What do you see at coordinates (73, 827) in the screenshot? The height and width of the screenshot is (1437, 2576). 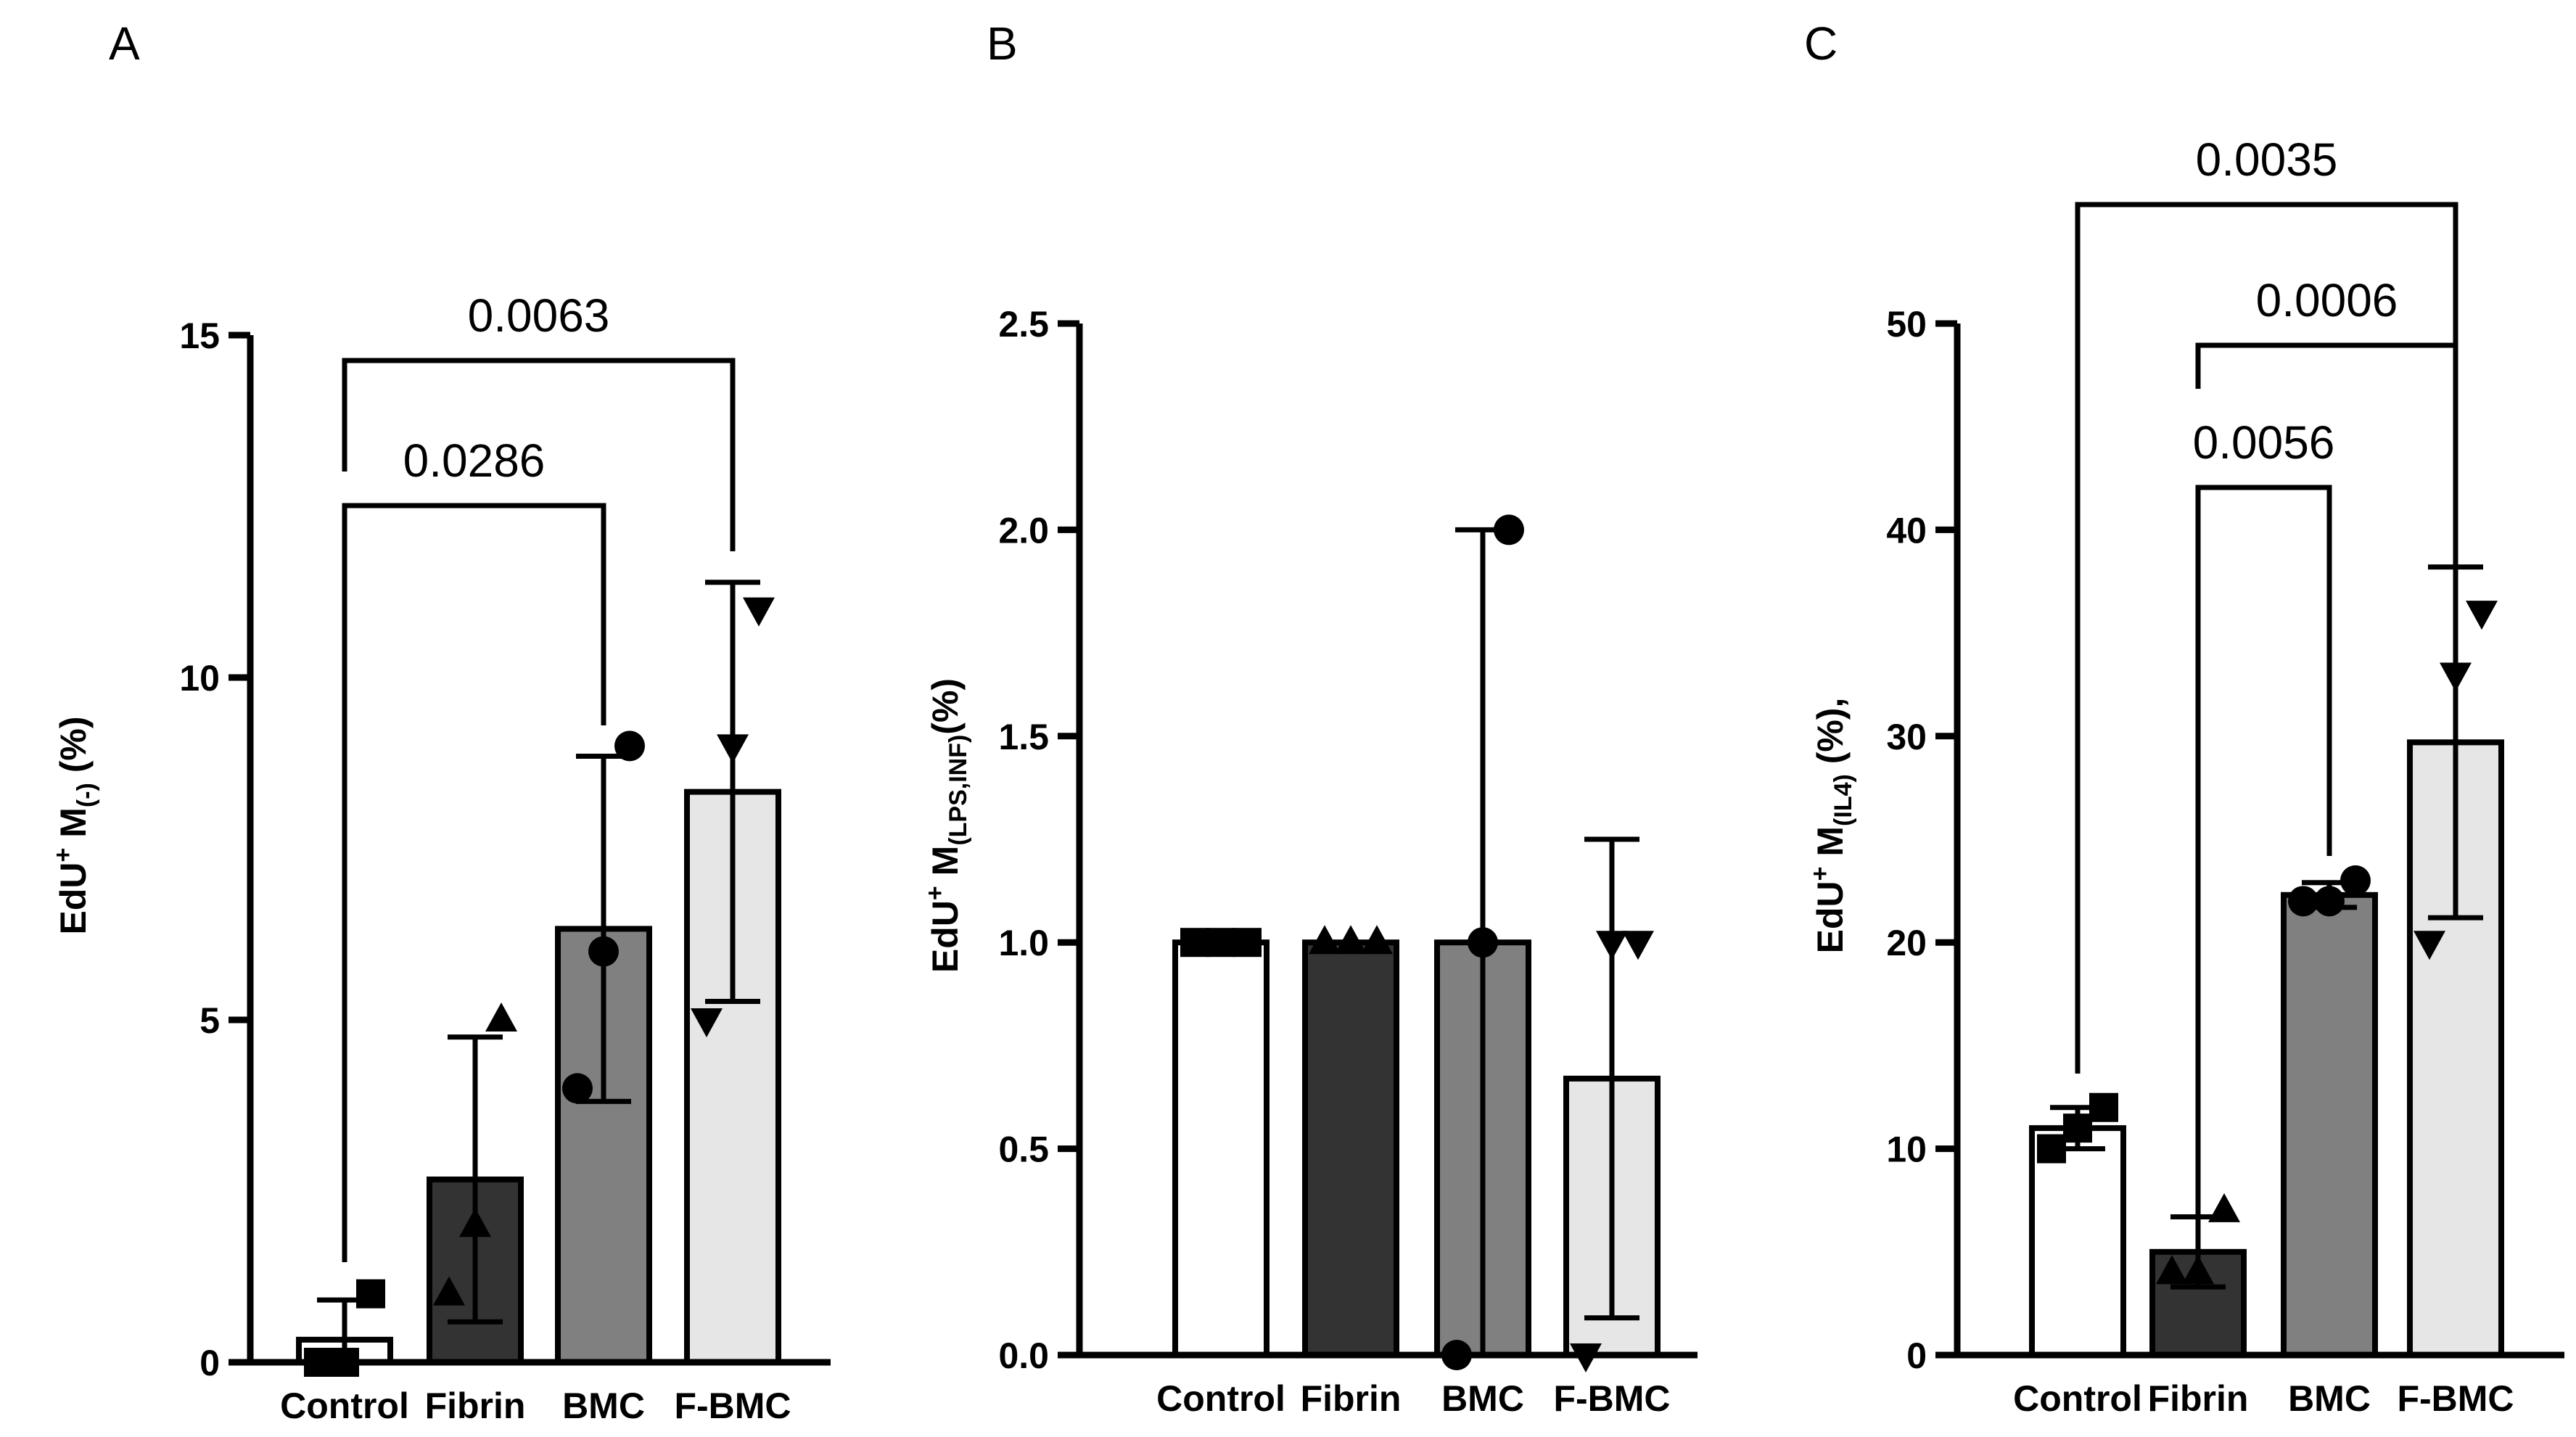 I see `panel-a-ylabel-mid: M` at bounding box center [73, 827].